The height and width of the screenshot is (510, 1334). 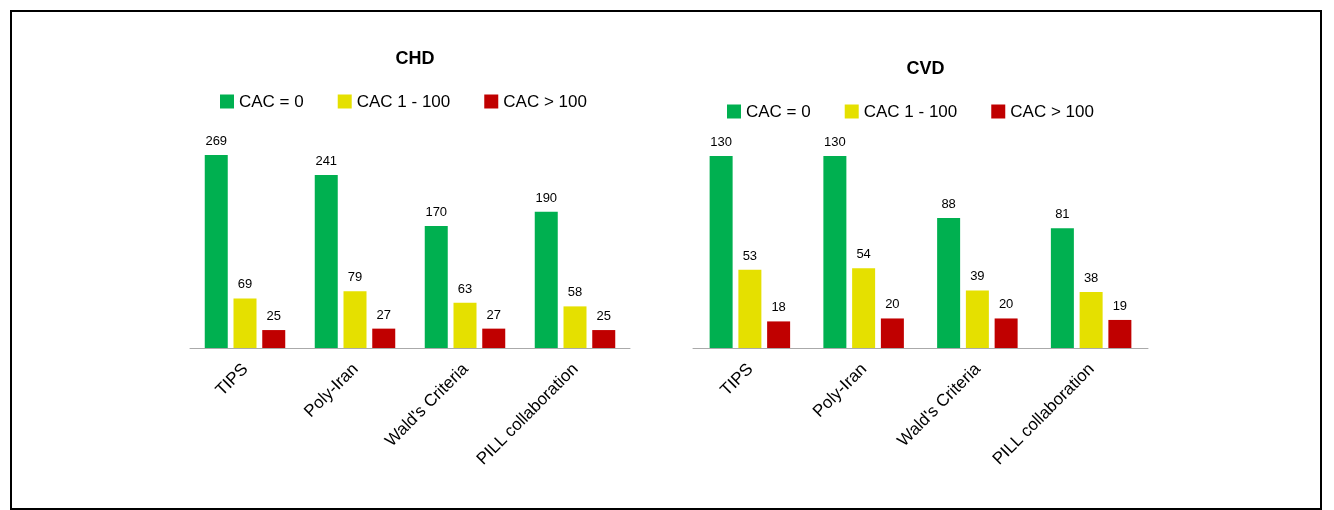 What do you see at coordinates (977, 276) in the screenshot?
I see `data-label: 39` at bounding box center [977, 276].